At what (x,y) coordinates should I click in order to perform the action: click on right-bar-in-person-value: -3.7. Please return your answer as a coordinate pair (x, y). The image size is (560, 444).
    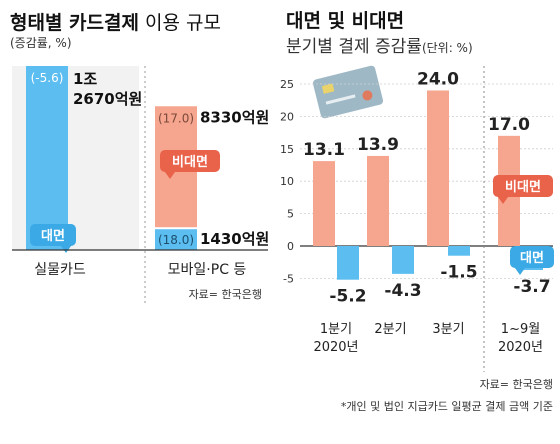
    Looking at the image, I should click on (531, 287).